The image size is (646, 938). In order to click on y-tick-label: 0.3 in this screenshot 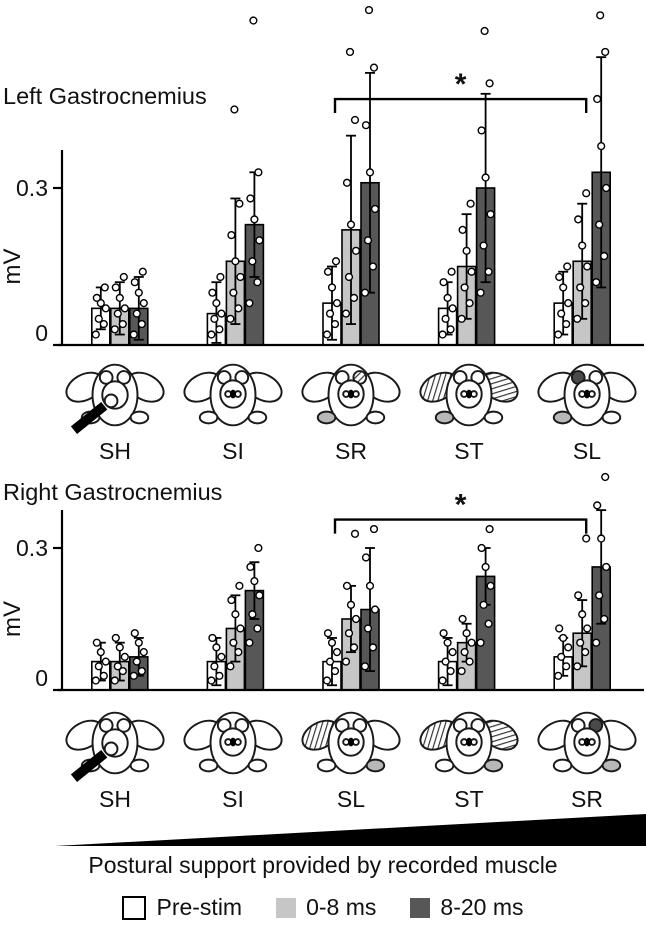, I will do `click(32, 188)`.